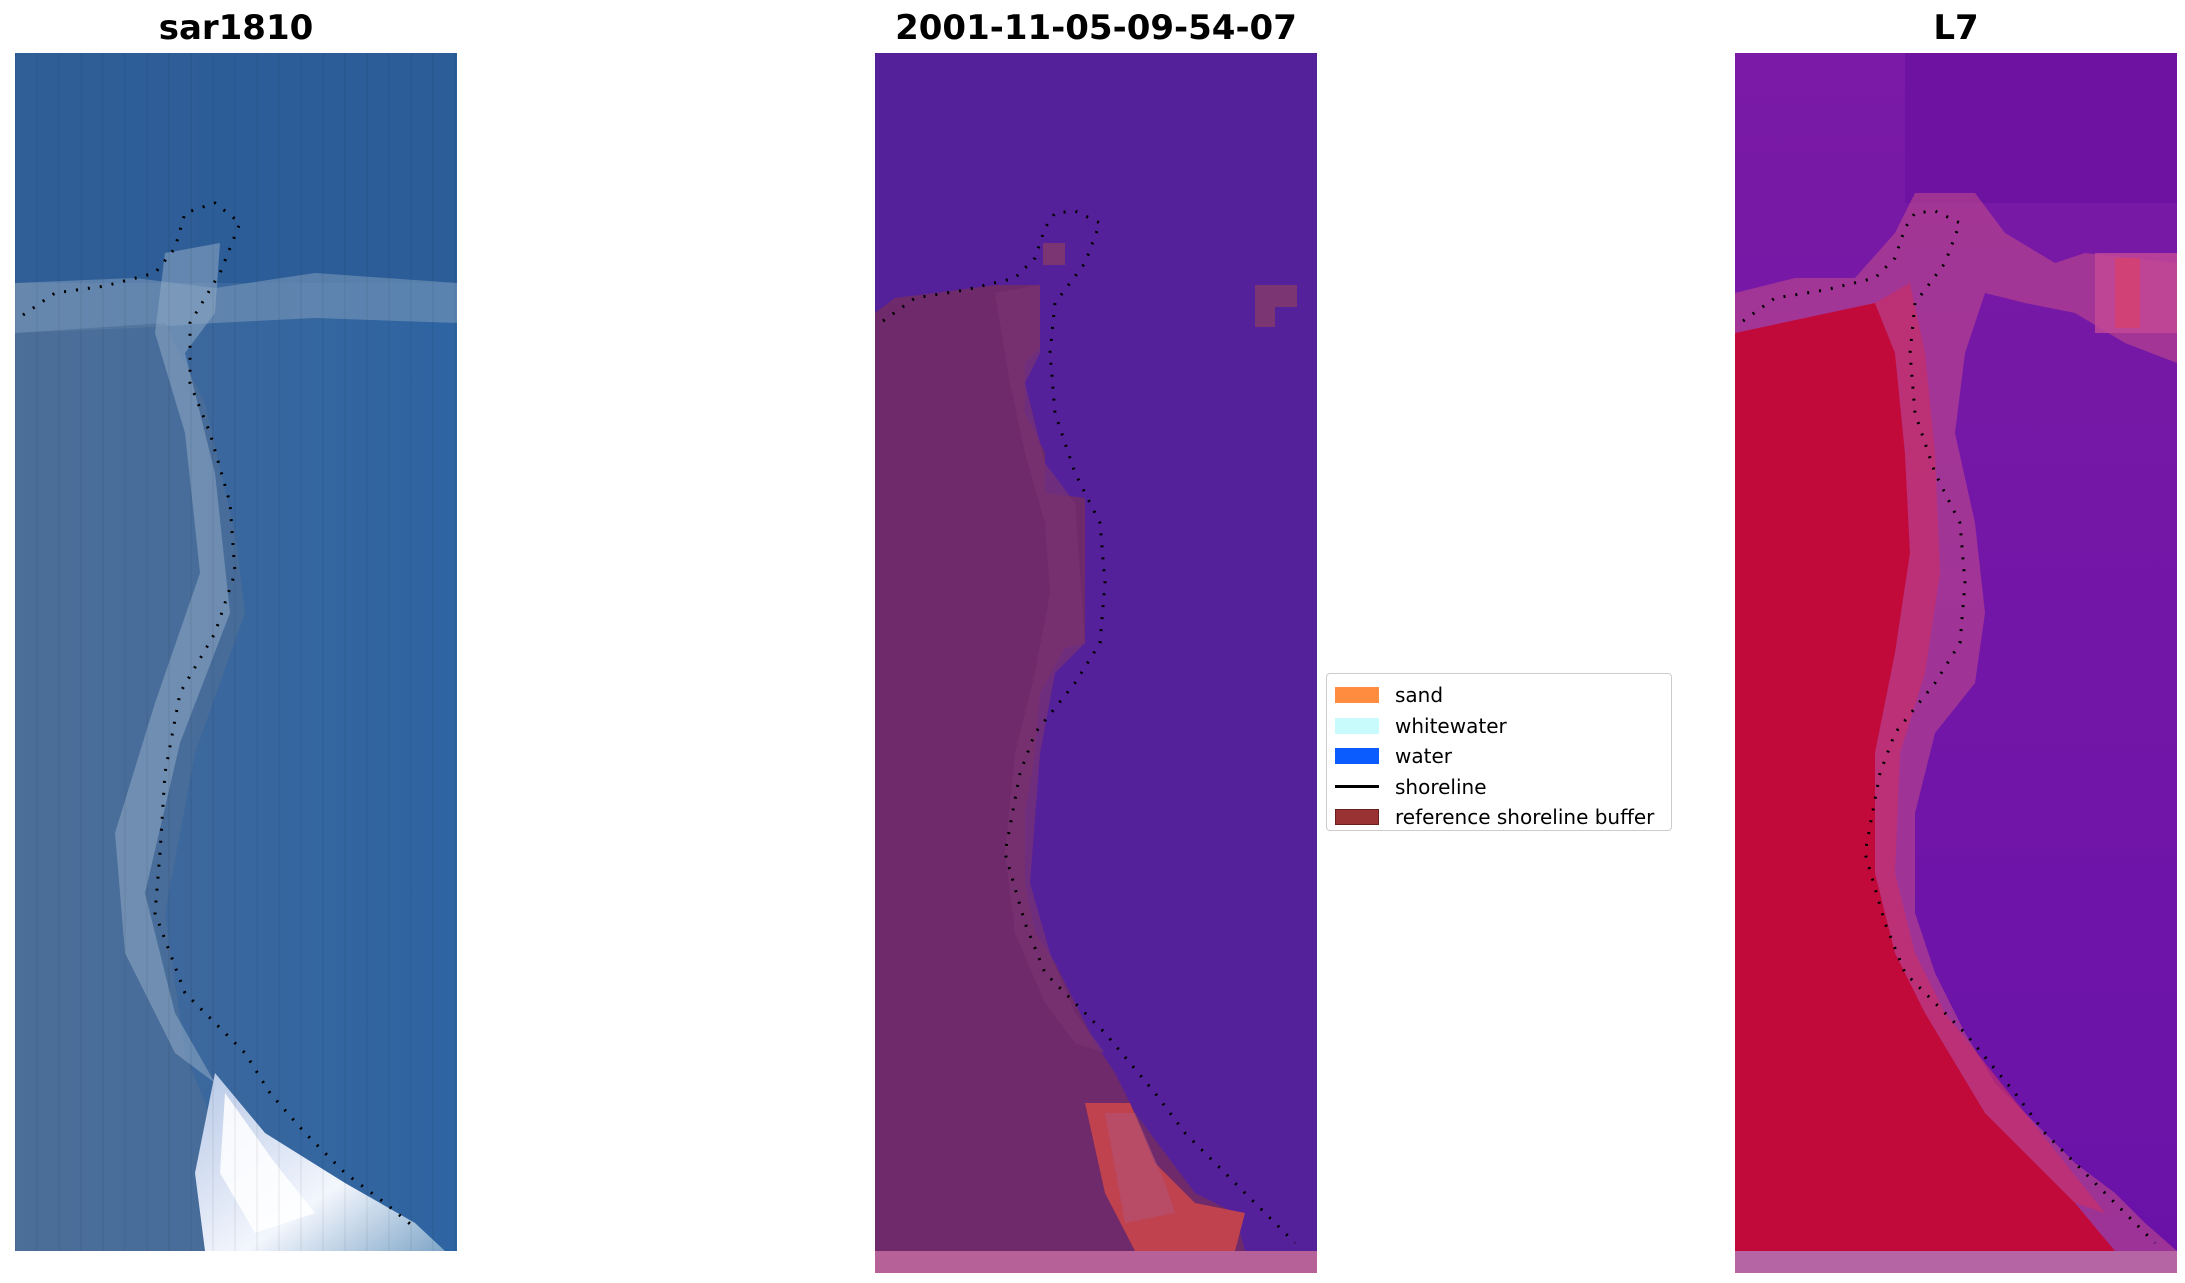  I want to click on reference-buffer-swatch, so click(1357, 817).